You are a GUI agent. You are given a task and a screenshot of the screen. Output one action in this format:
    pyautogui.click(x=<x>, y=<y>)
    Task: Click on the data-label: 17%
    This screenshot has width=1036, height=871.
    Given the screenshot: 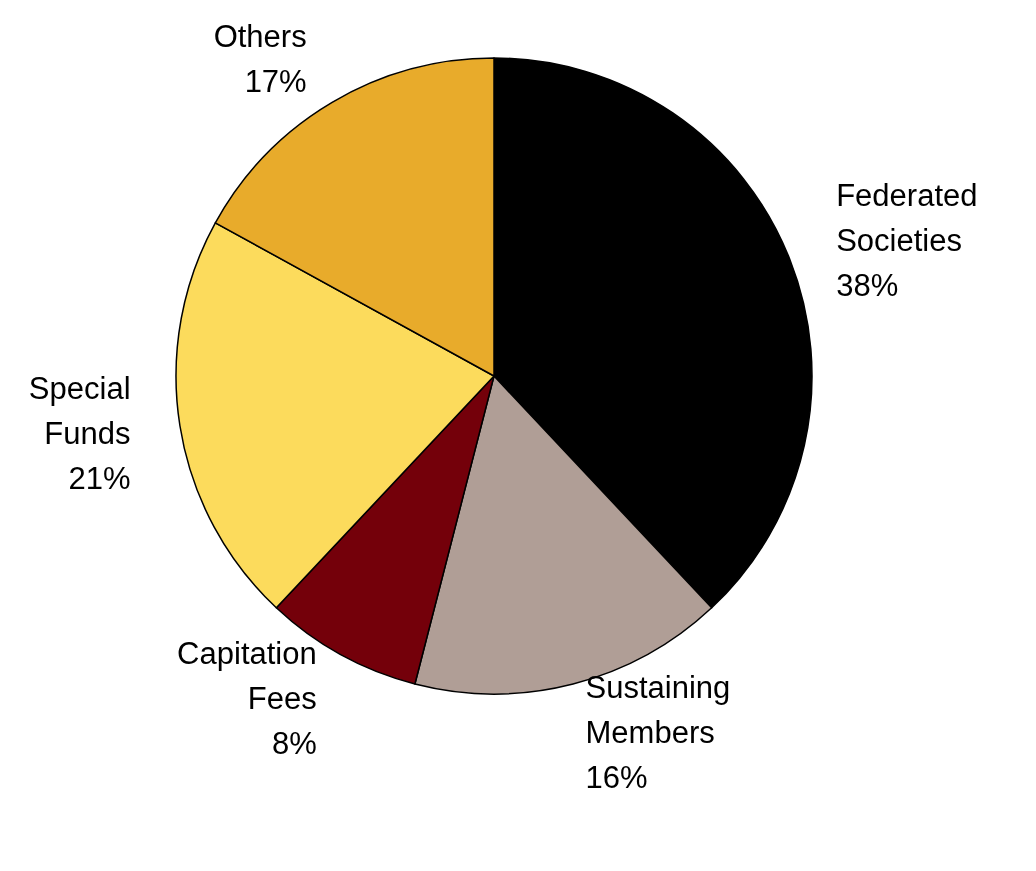 What is the action you would take?
    pyautogui.click(x=275, y=82)
    